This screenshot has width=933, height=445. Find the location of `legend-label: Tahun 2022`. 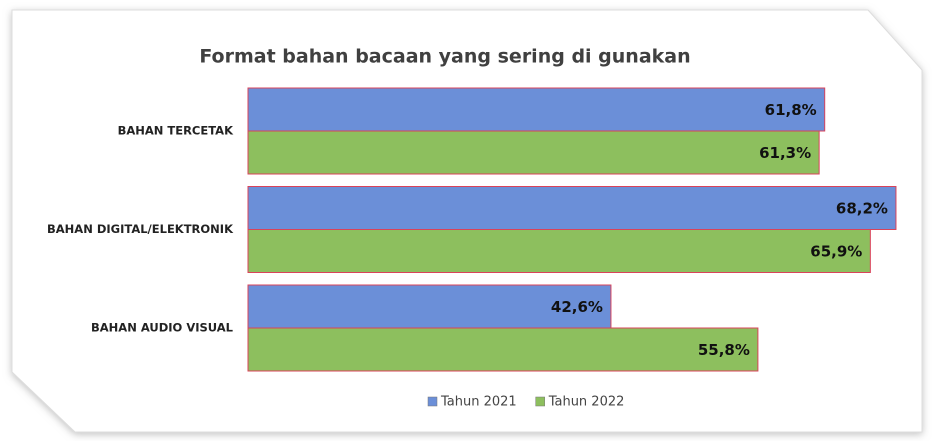

legend-label: Tahun 2022 is located at coordinates (586, 402).